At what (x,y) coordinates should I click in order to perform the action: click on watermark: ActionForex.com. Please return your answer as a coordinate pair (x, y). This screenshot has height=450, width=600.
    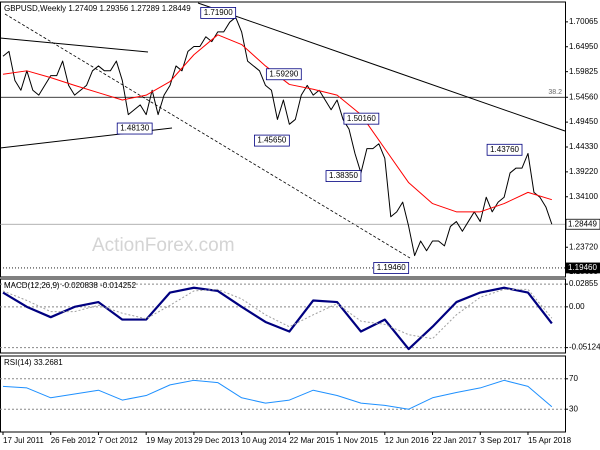
    Looking at the image, I should click on (163, 245).